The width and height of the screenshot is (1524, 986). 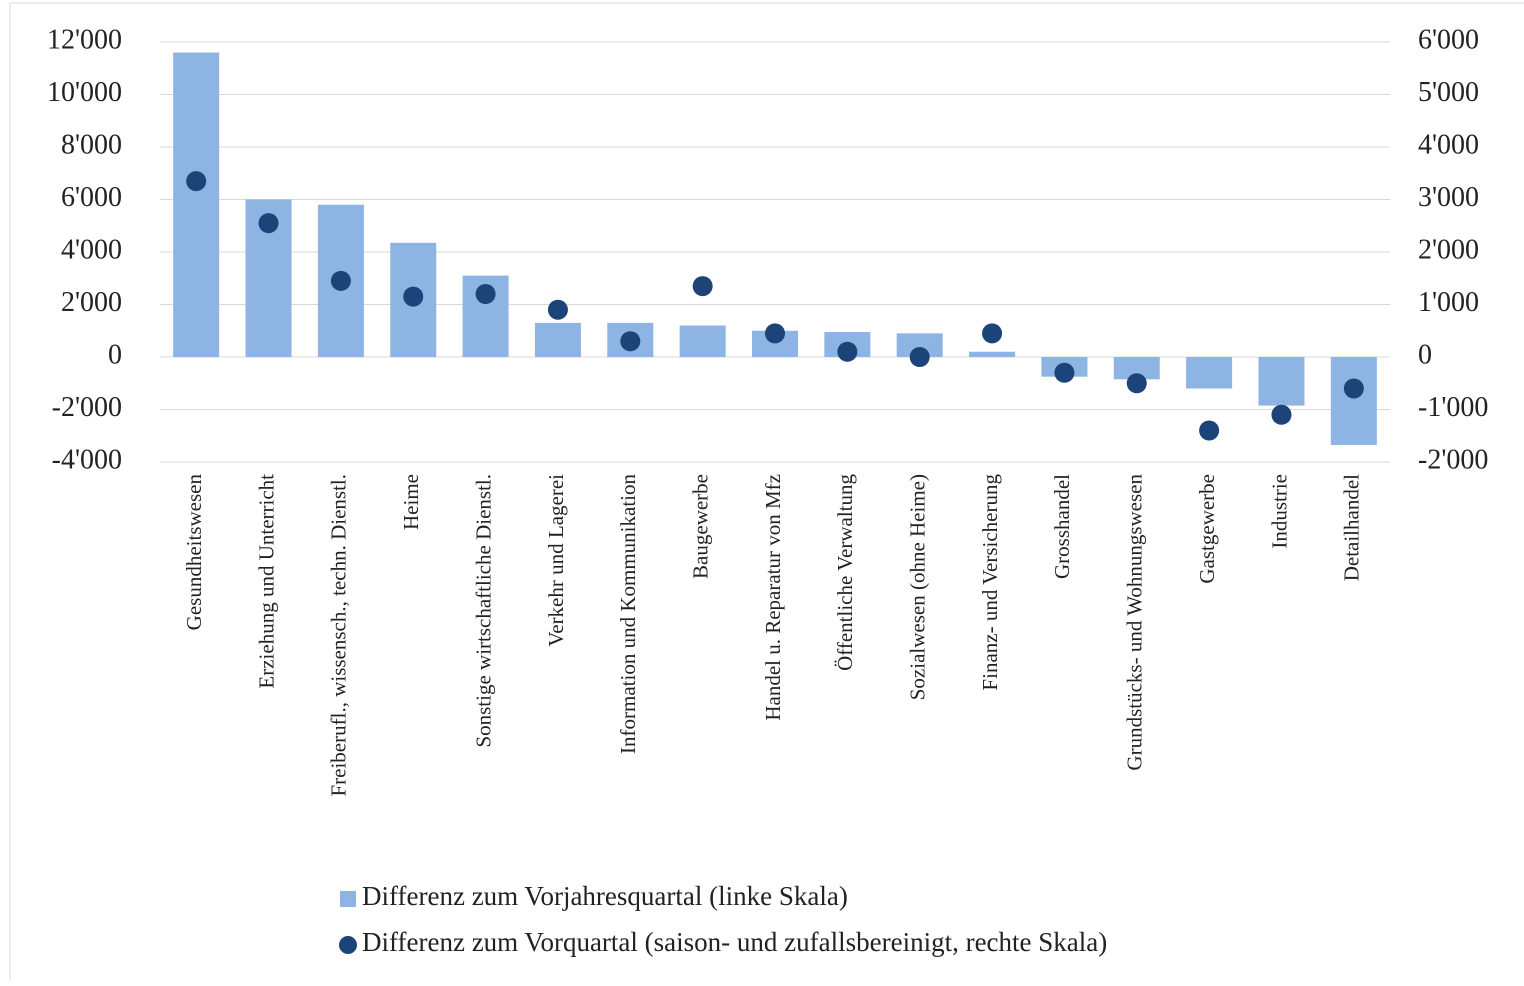 I want to click on x-tick-label: Detailhandel, so click(x=1352, y=527).